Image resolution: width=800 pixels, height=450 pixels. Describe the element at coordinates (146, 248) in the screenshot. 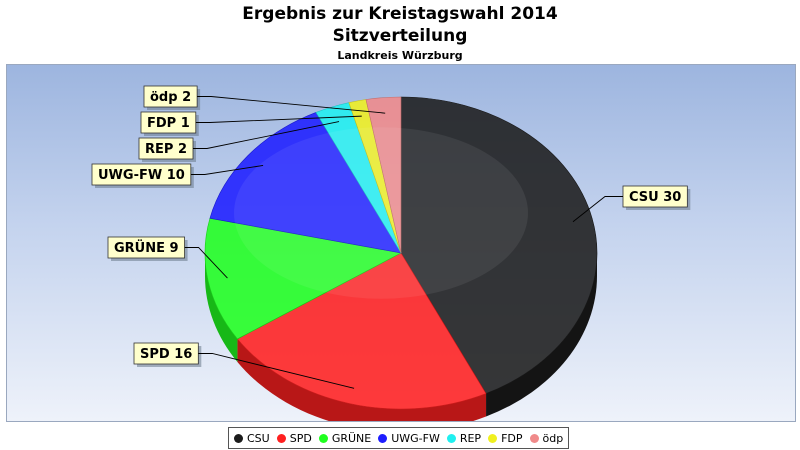

I see `label-text-grüne: GRÜNE 9` at that location.